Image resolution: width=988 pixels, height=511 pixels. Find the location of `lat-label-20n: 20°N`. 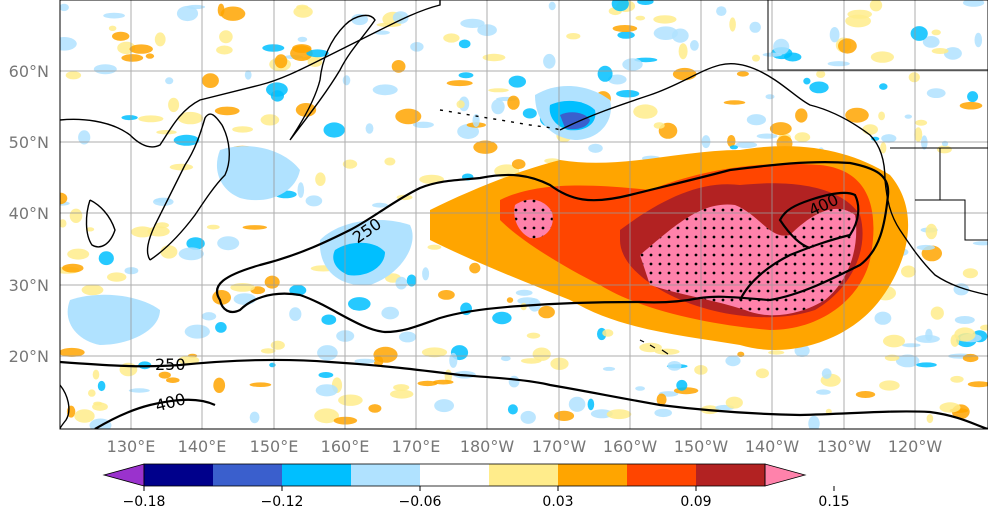

lat-label-20n: 20°N is located at coordinates (29, 356).